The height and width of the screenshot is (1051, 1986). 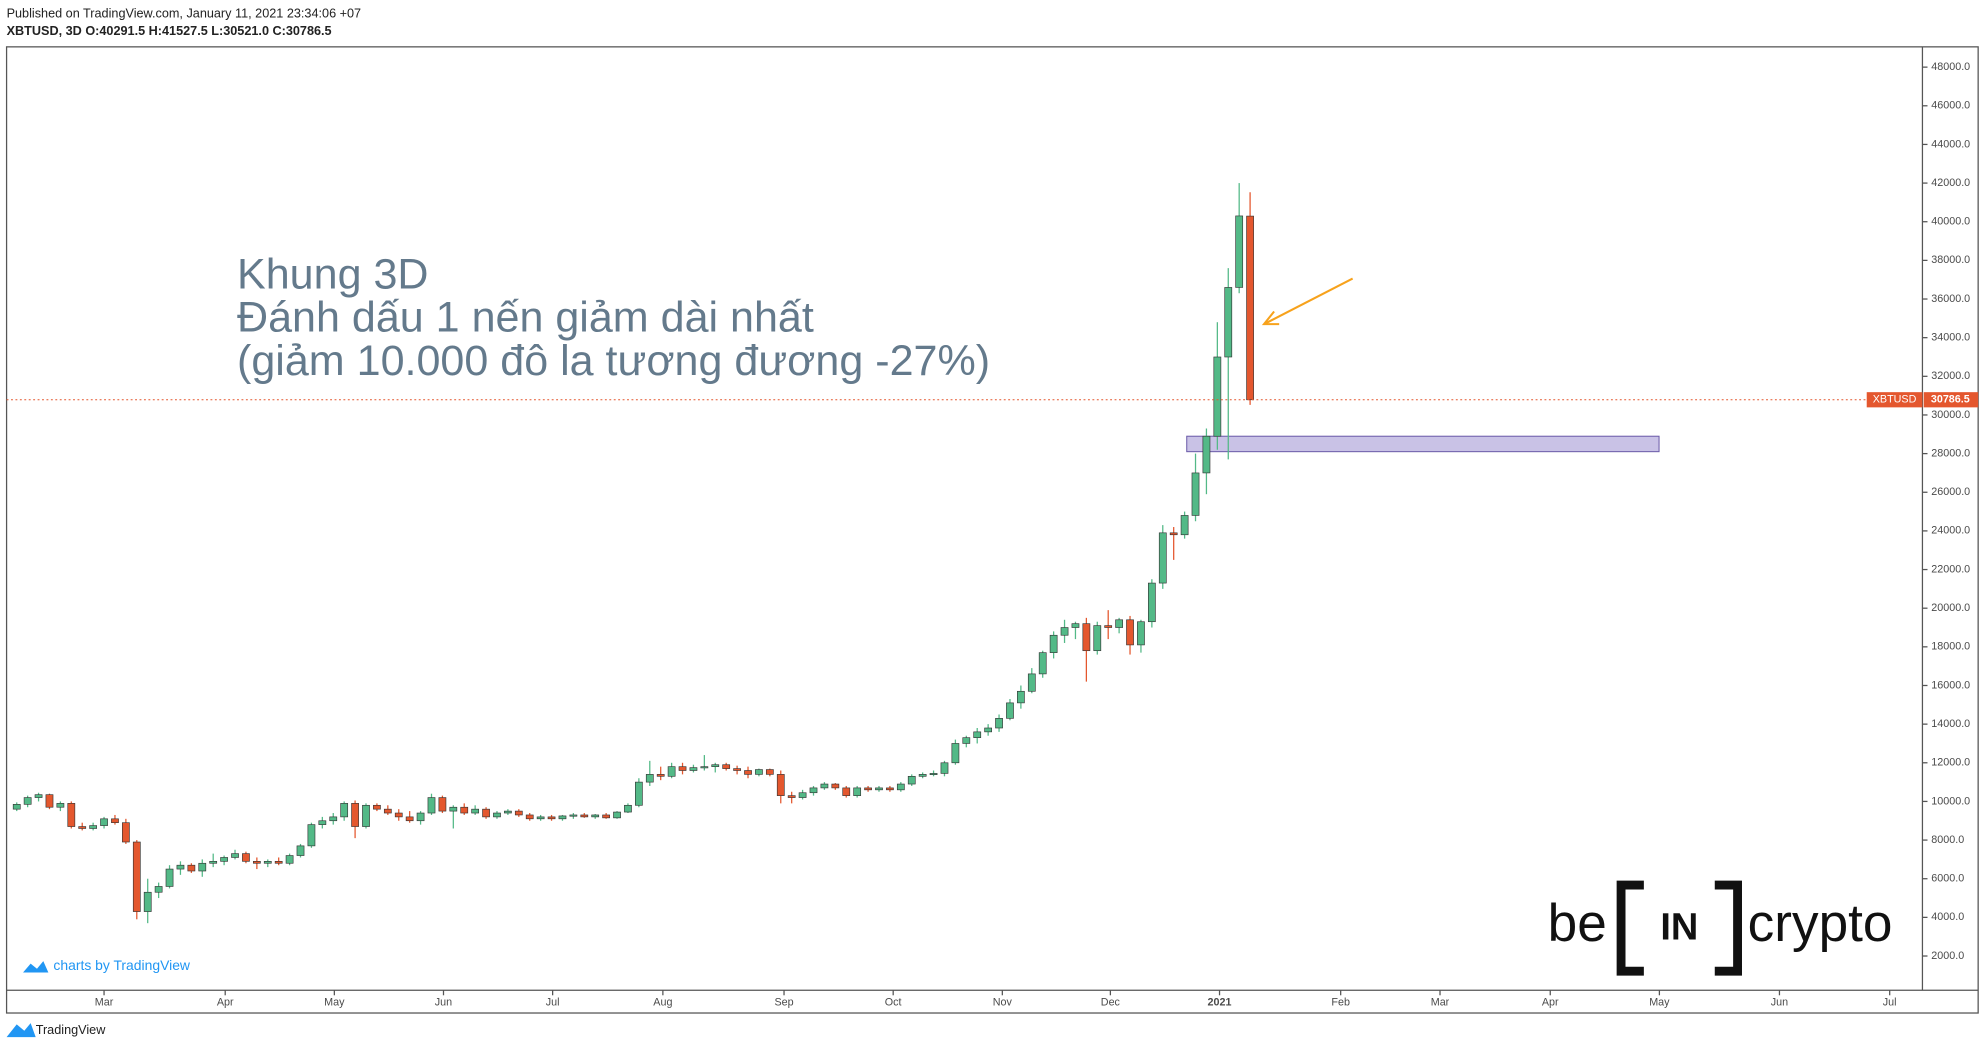 I want to click on y-tick-label: 4000.0, so click(x=1947, y=917).